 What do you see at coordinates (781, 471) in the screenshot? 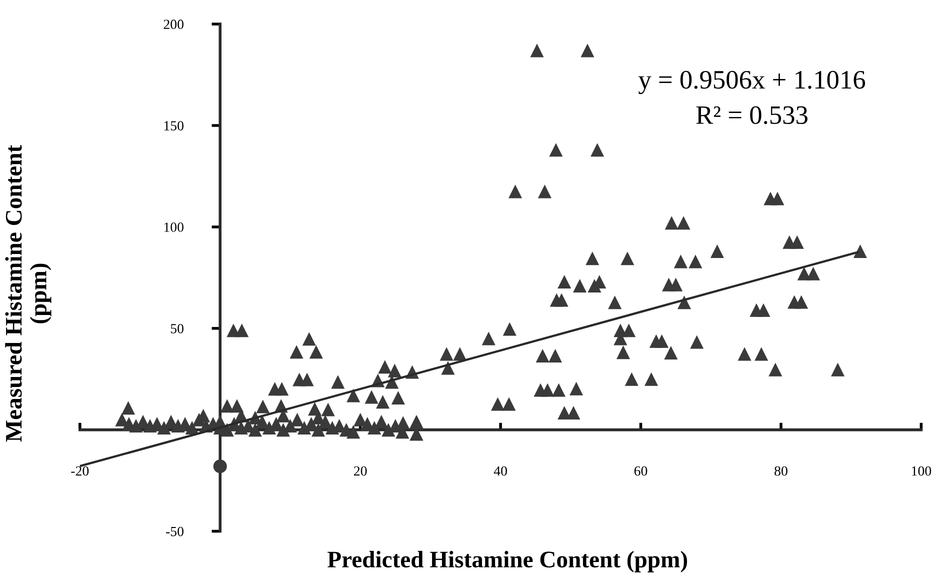
I see `x-tick-label: 80` at bounding box center [781, 471].